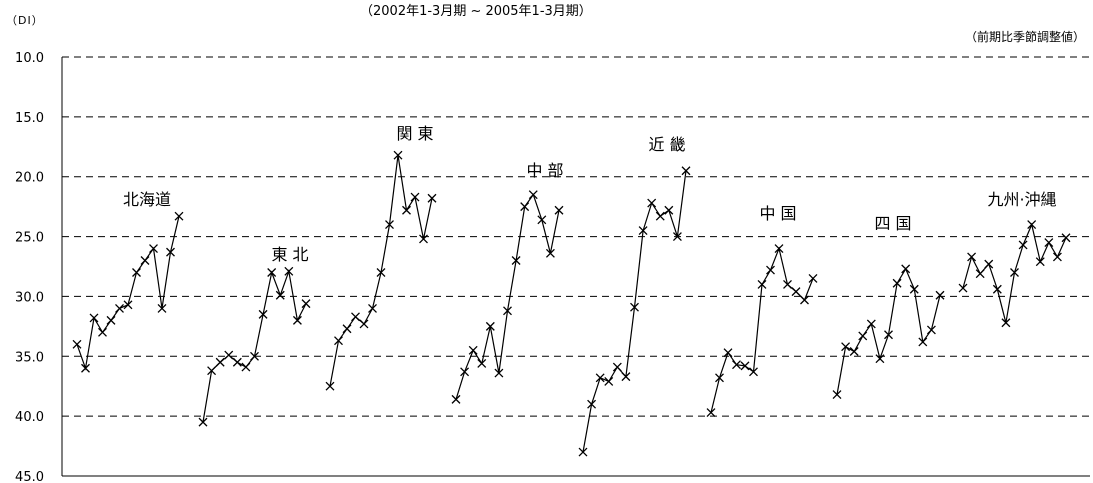  I want to click on series-group: 中 部, so click(507, 282).